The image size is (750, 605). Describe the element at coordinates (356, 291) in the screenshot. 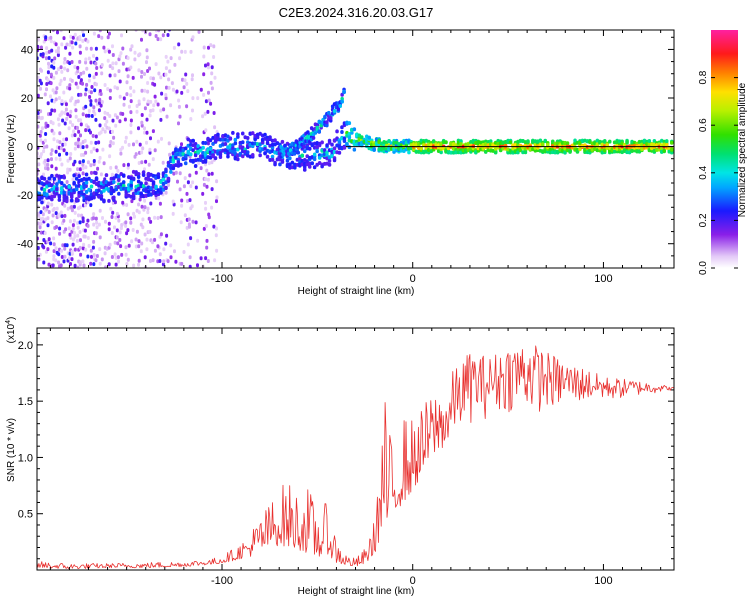

I see `spectrogram-x-label: Height of straight line (km)` at that location.